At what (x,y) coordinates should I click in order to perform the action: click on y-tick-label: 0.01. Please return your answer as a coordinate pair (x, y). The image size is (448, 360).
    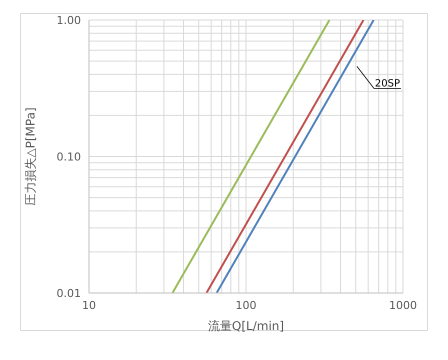
    Looking at the image, I should click on (68, 293).